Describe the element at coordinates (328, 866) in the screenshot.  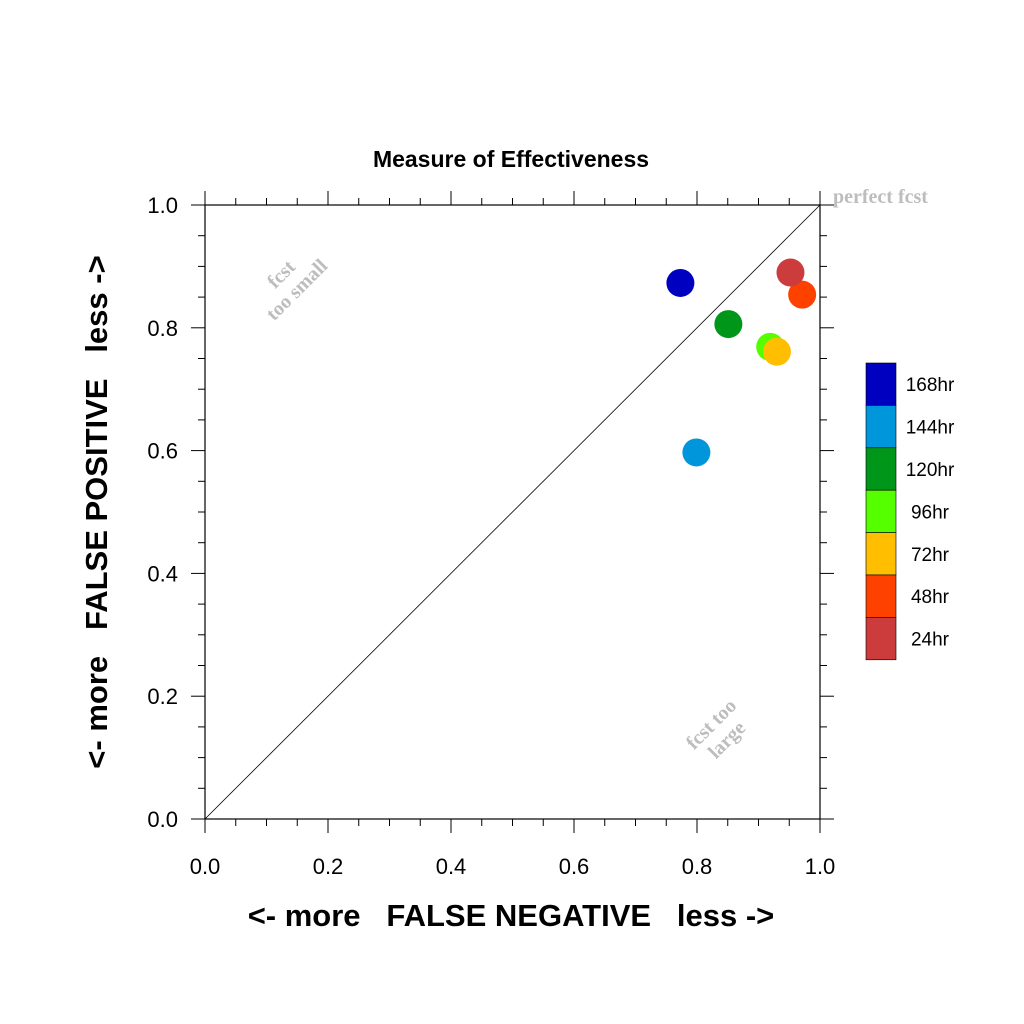
I see `x-tick-label: 0.2` at that location.